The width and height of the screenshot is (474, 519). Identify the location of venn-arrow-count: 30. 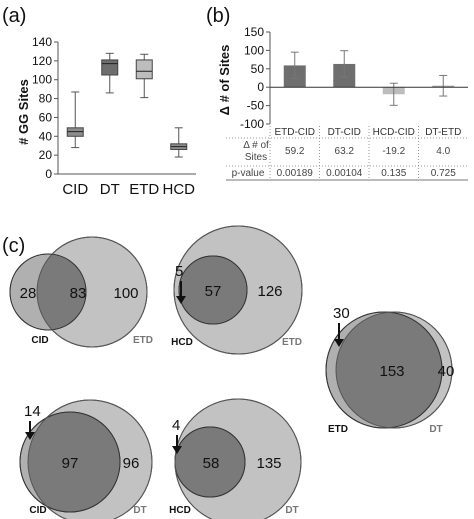
(341, 313).